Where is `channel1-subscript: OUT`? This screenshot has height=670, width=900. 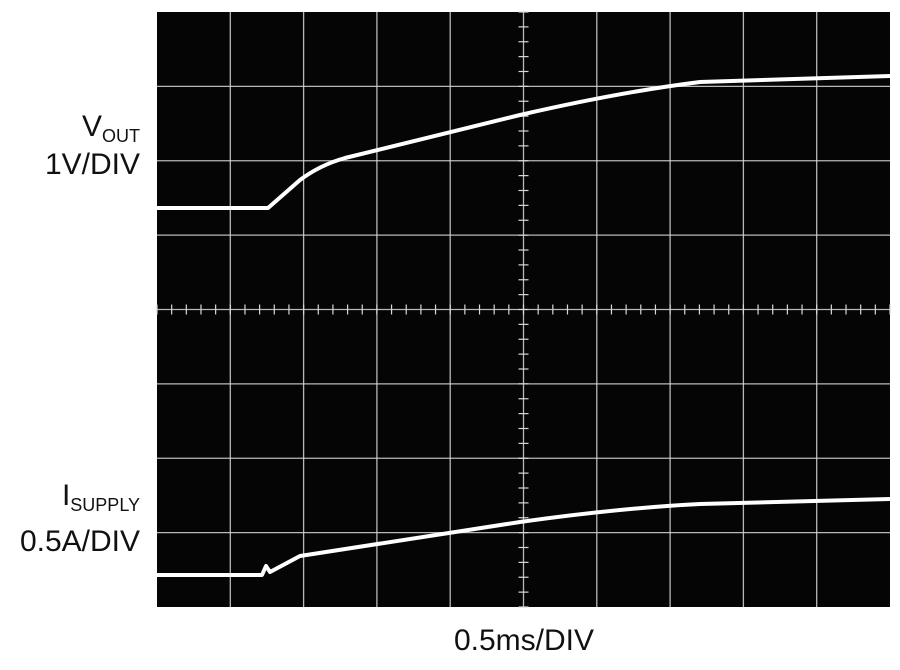
channel1-subscript: OUT is located at coordinates (121, 136).